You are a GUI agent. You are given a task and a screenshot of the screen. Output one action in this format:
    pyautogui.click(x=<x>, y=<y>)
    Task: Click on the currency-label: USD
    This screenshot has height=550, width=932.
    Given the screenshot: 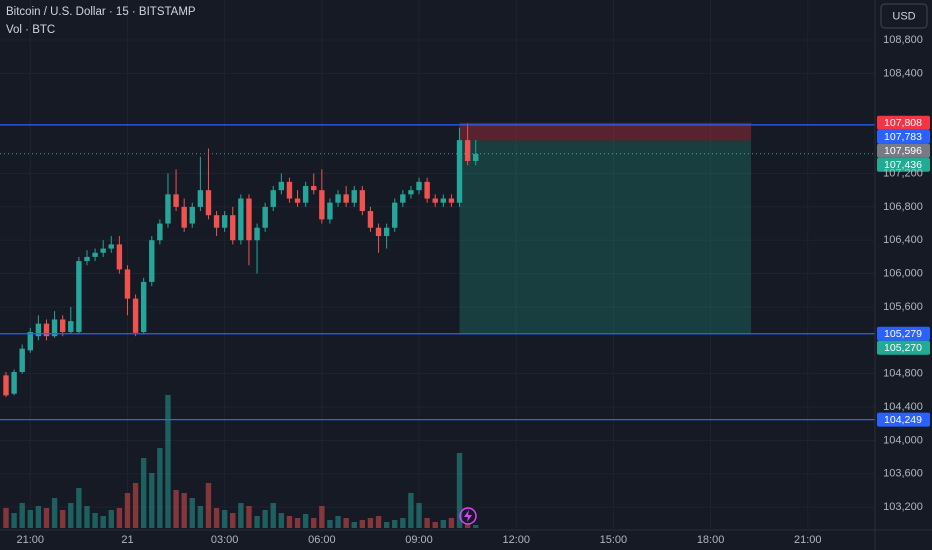 What is the action you would take?
    pyautogui.click(x=903, y=16)
    